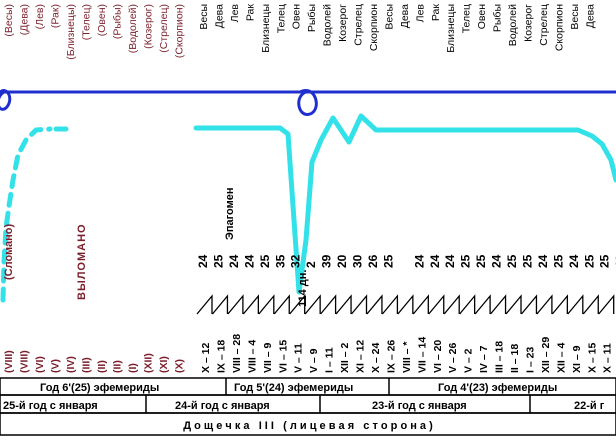 The height and width of the screenshot is (444, 616). I want to click on year-24-jan-label: 24-й год с января, so click(222, 406).